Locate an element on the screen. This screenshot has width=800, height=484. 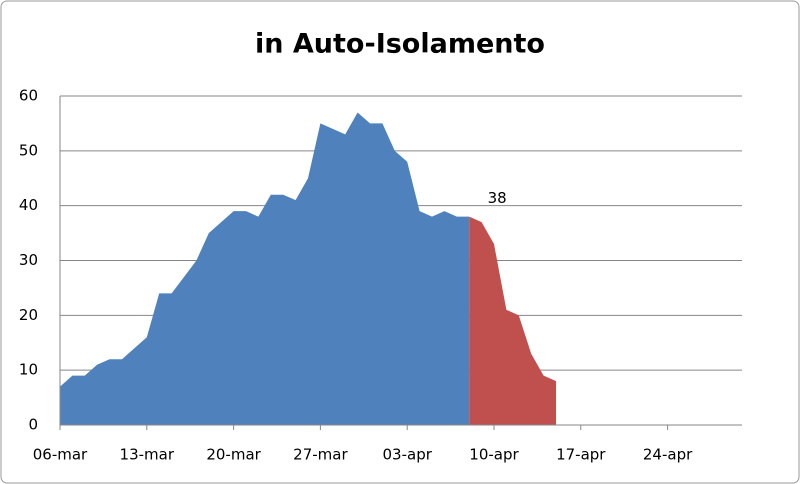
x-tick-label: 17-apr is located at coordinates (581, 455).